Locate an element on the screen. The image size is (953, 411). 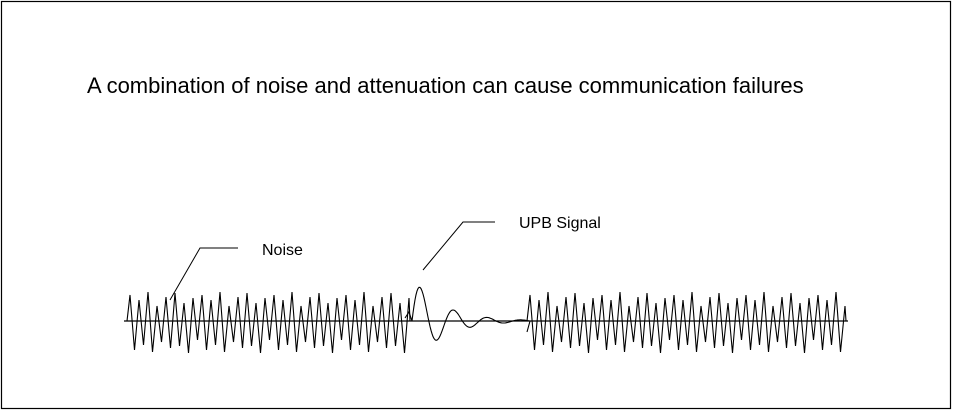
noise-label: Noise is located at coordinates (282, 250).